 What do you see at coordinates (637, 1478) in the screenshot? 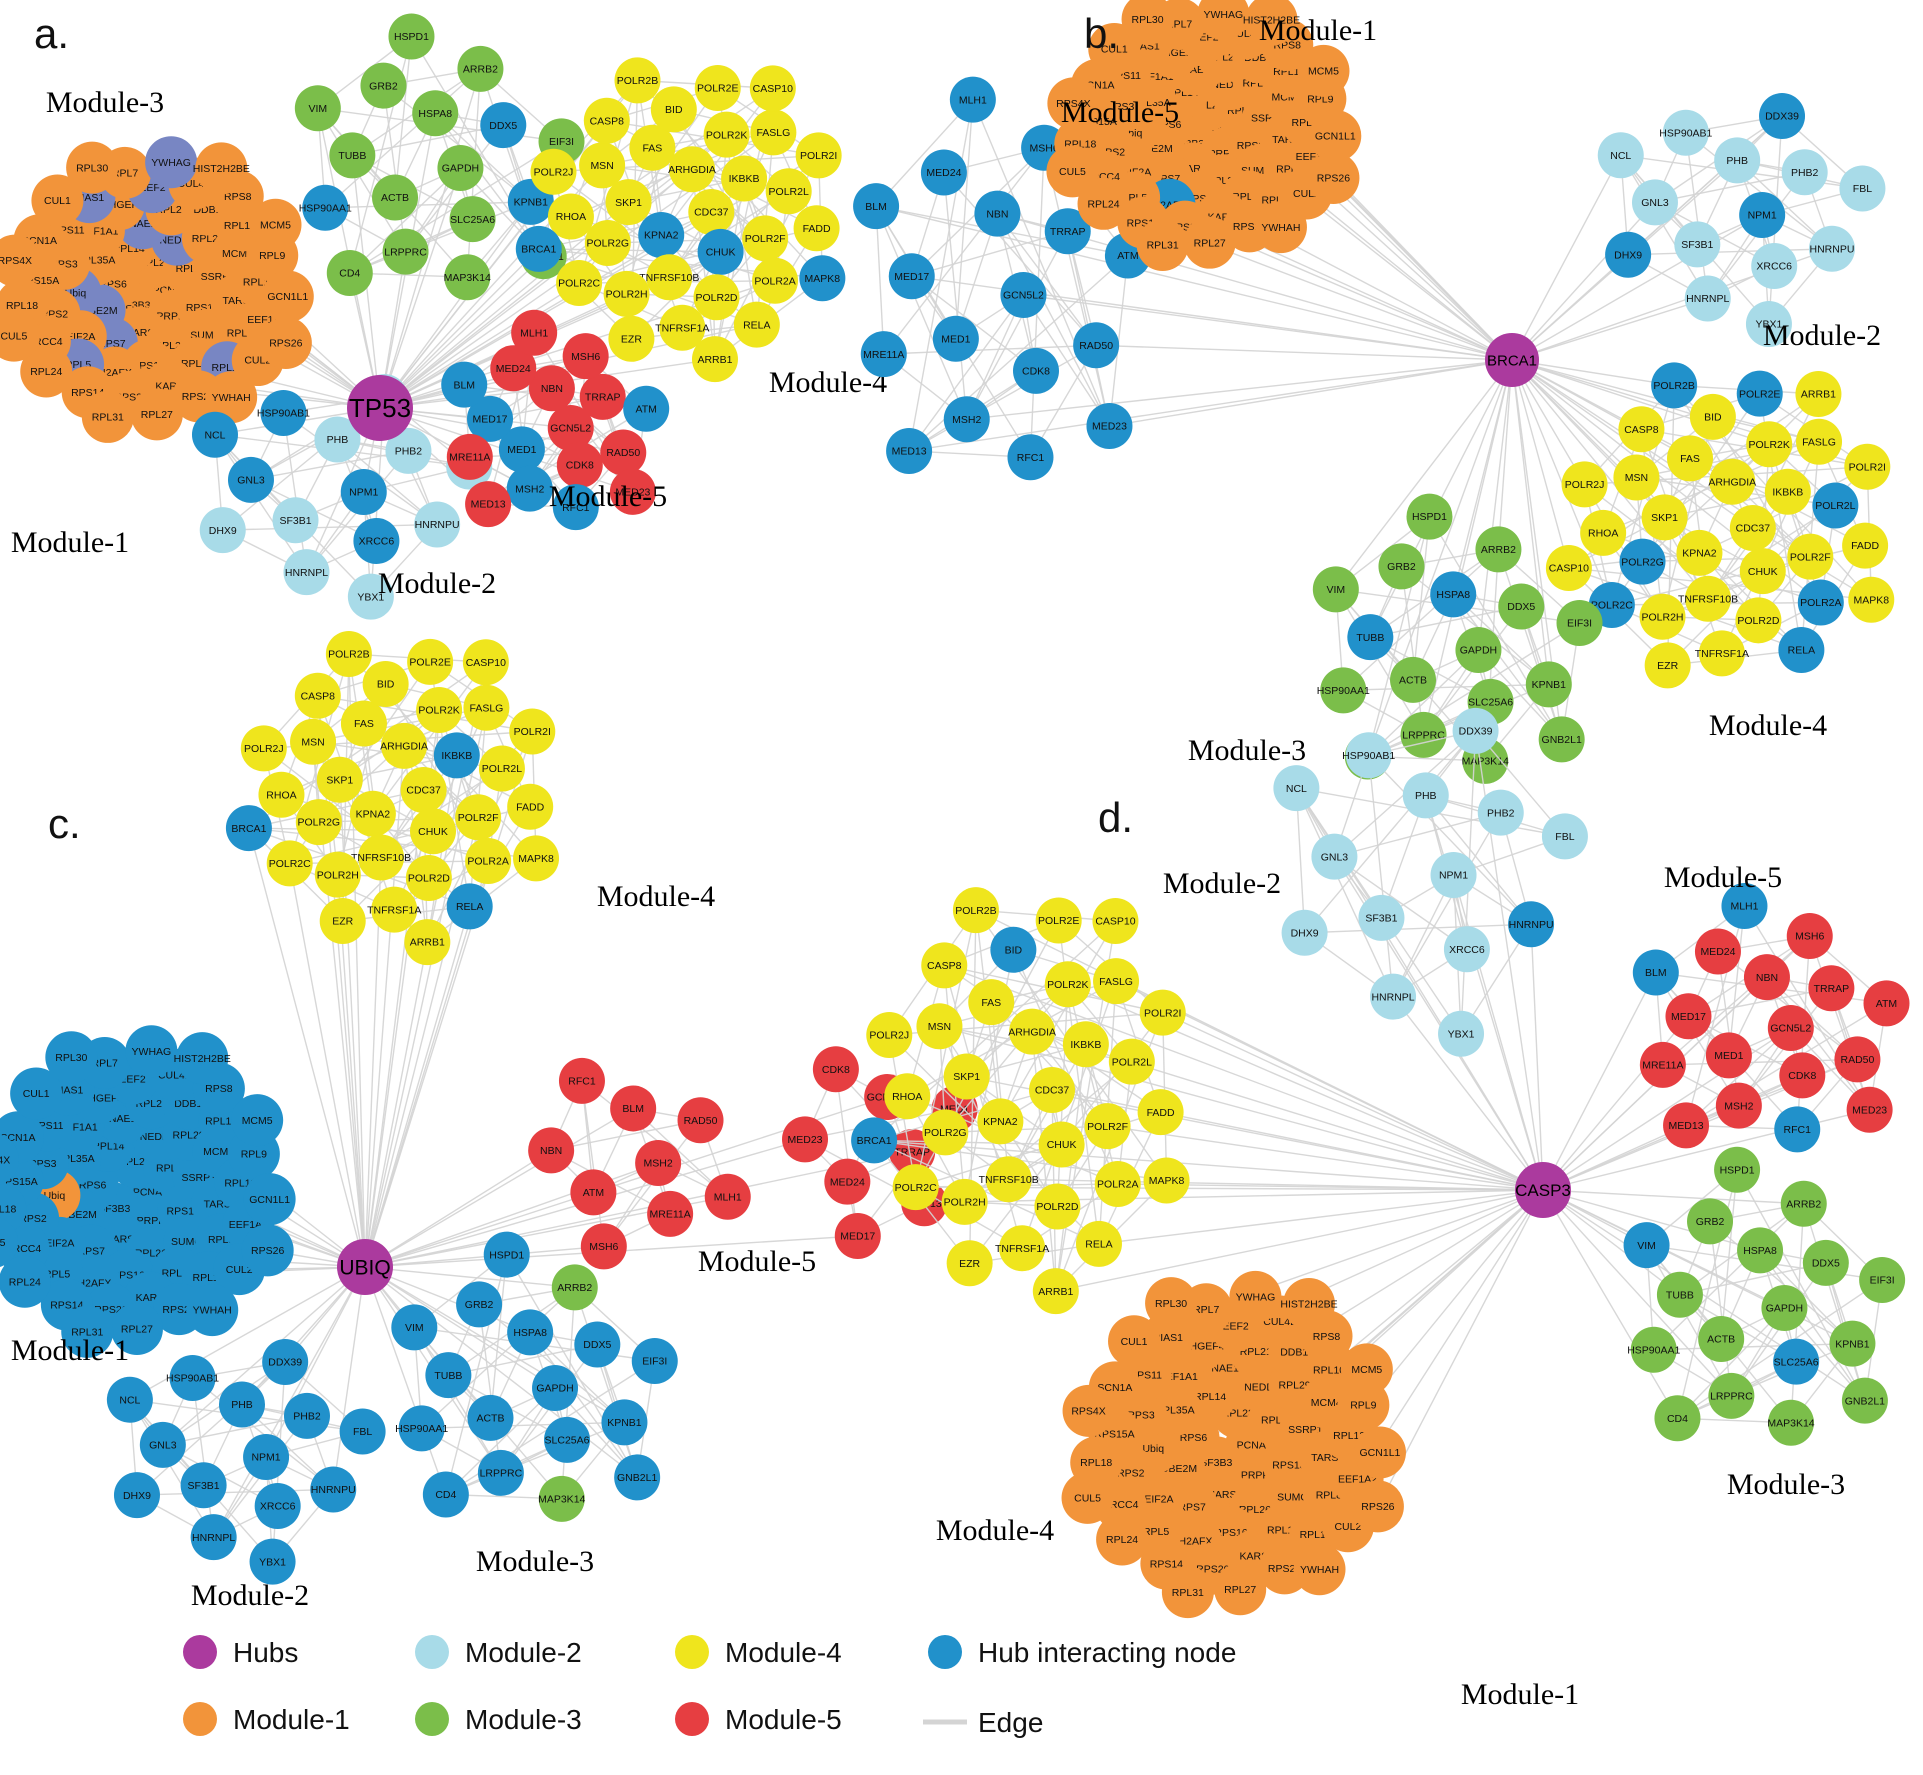
I see `node-label-GNB2L1: GNB2L1` at bounding box center [637, 1478].